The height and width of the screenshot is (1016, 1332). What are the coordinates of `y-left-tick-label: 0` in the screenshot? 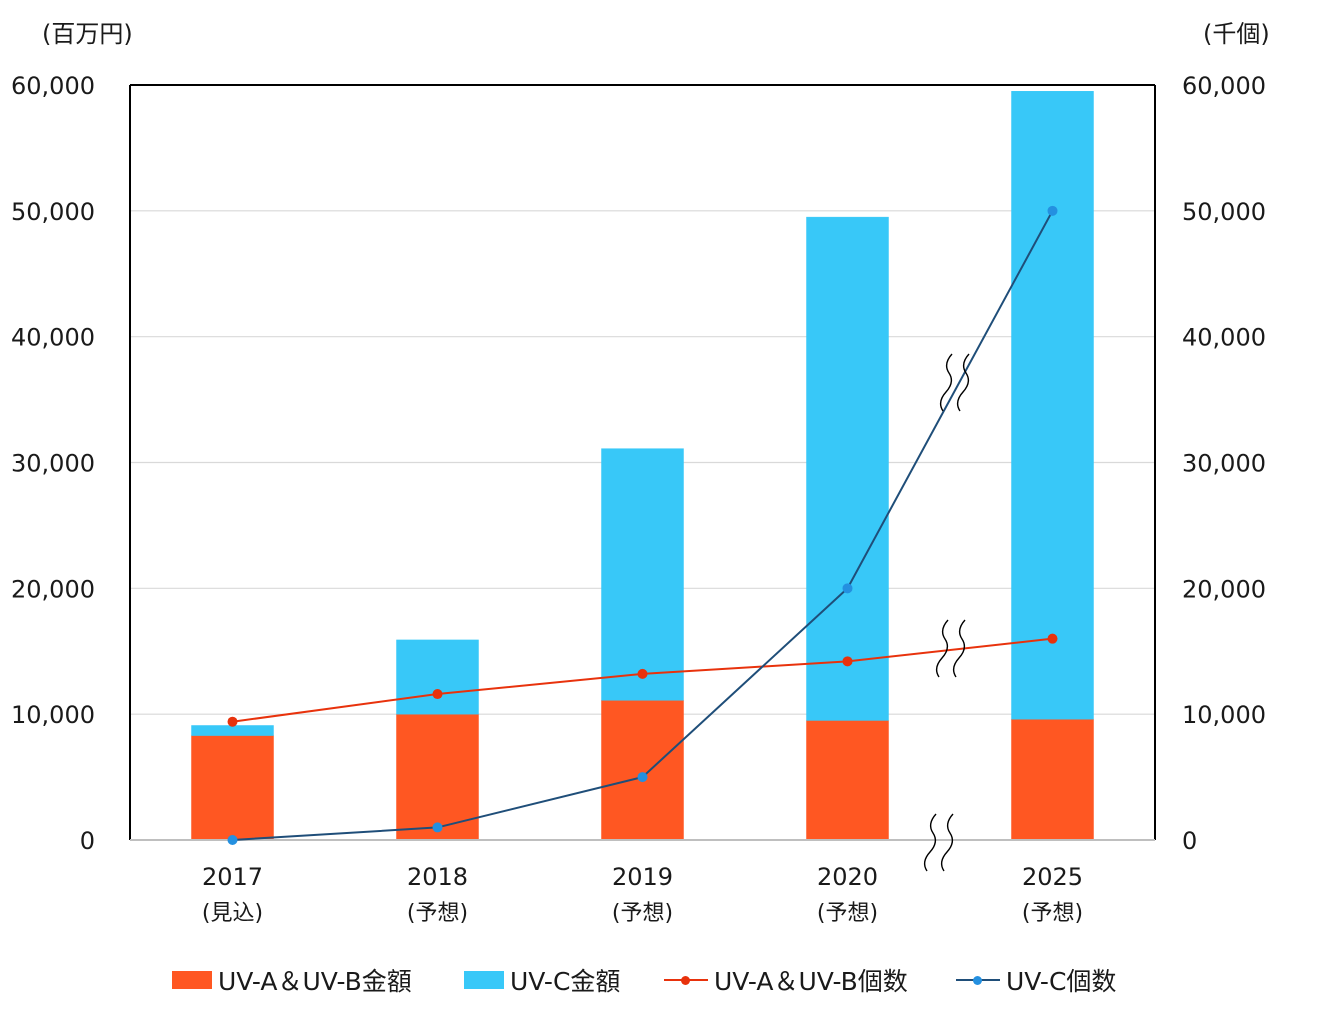 It's located at (87, 841).